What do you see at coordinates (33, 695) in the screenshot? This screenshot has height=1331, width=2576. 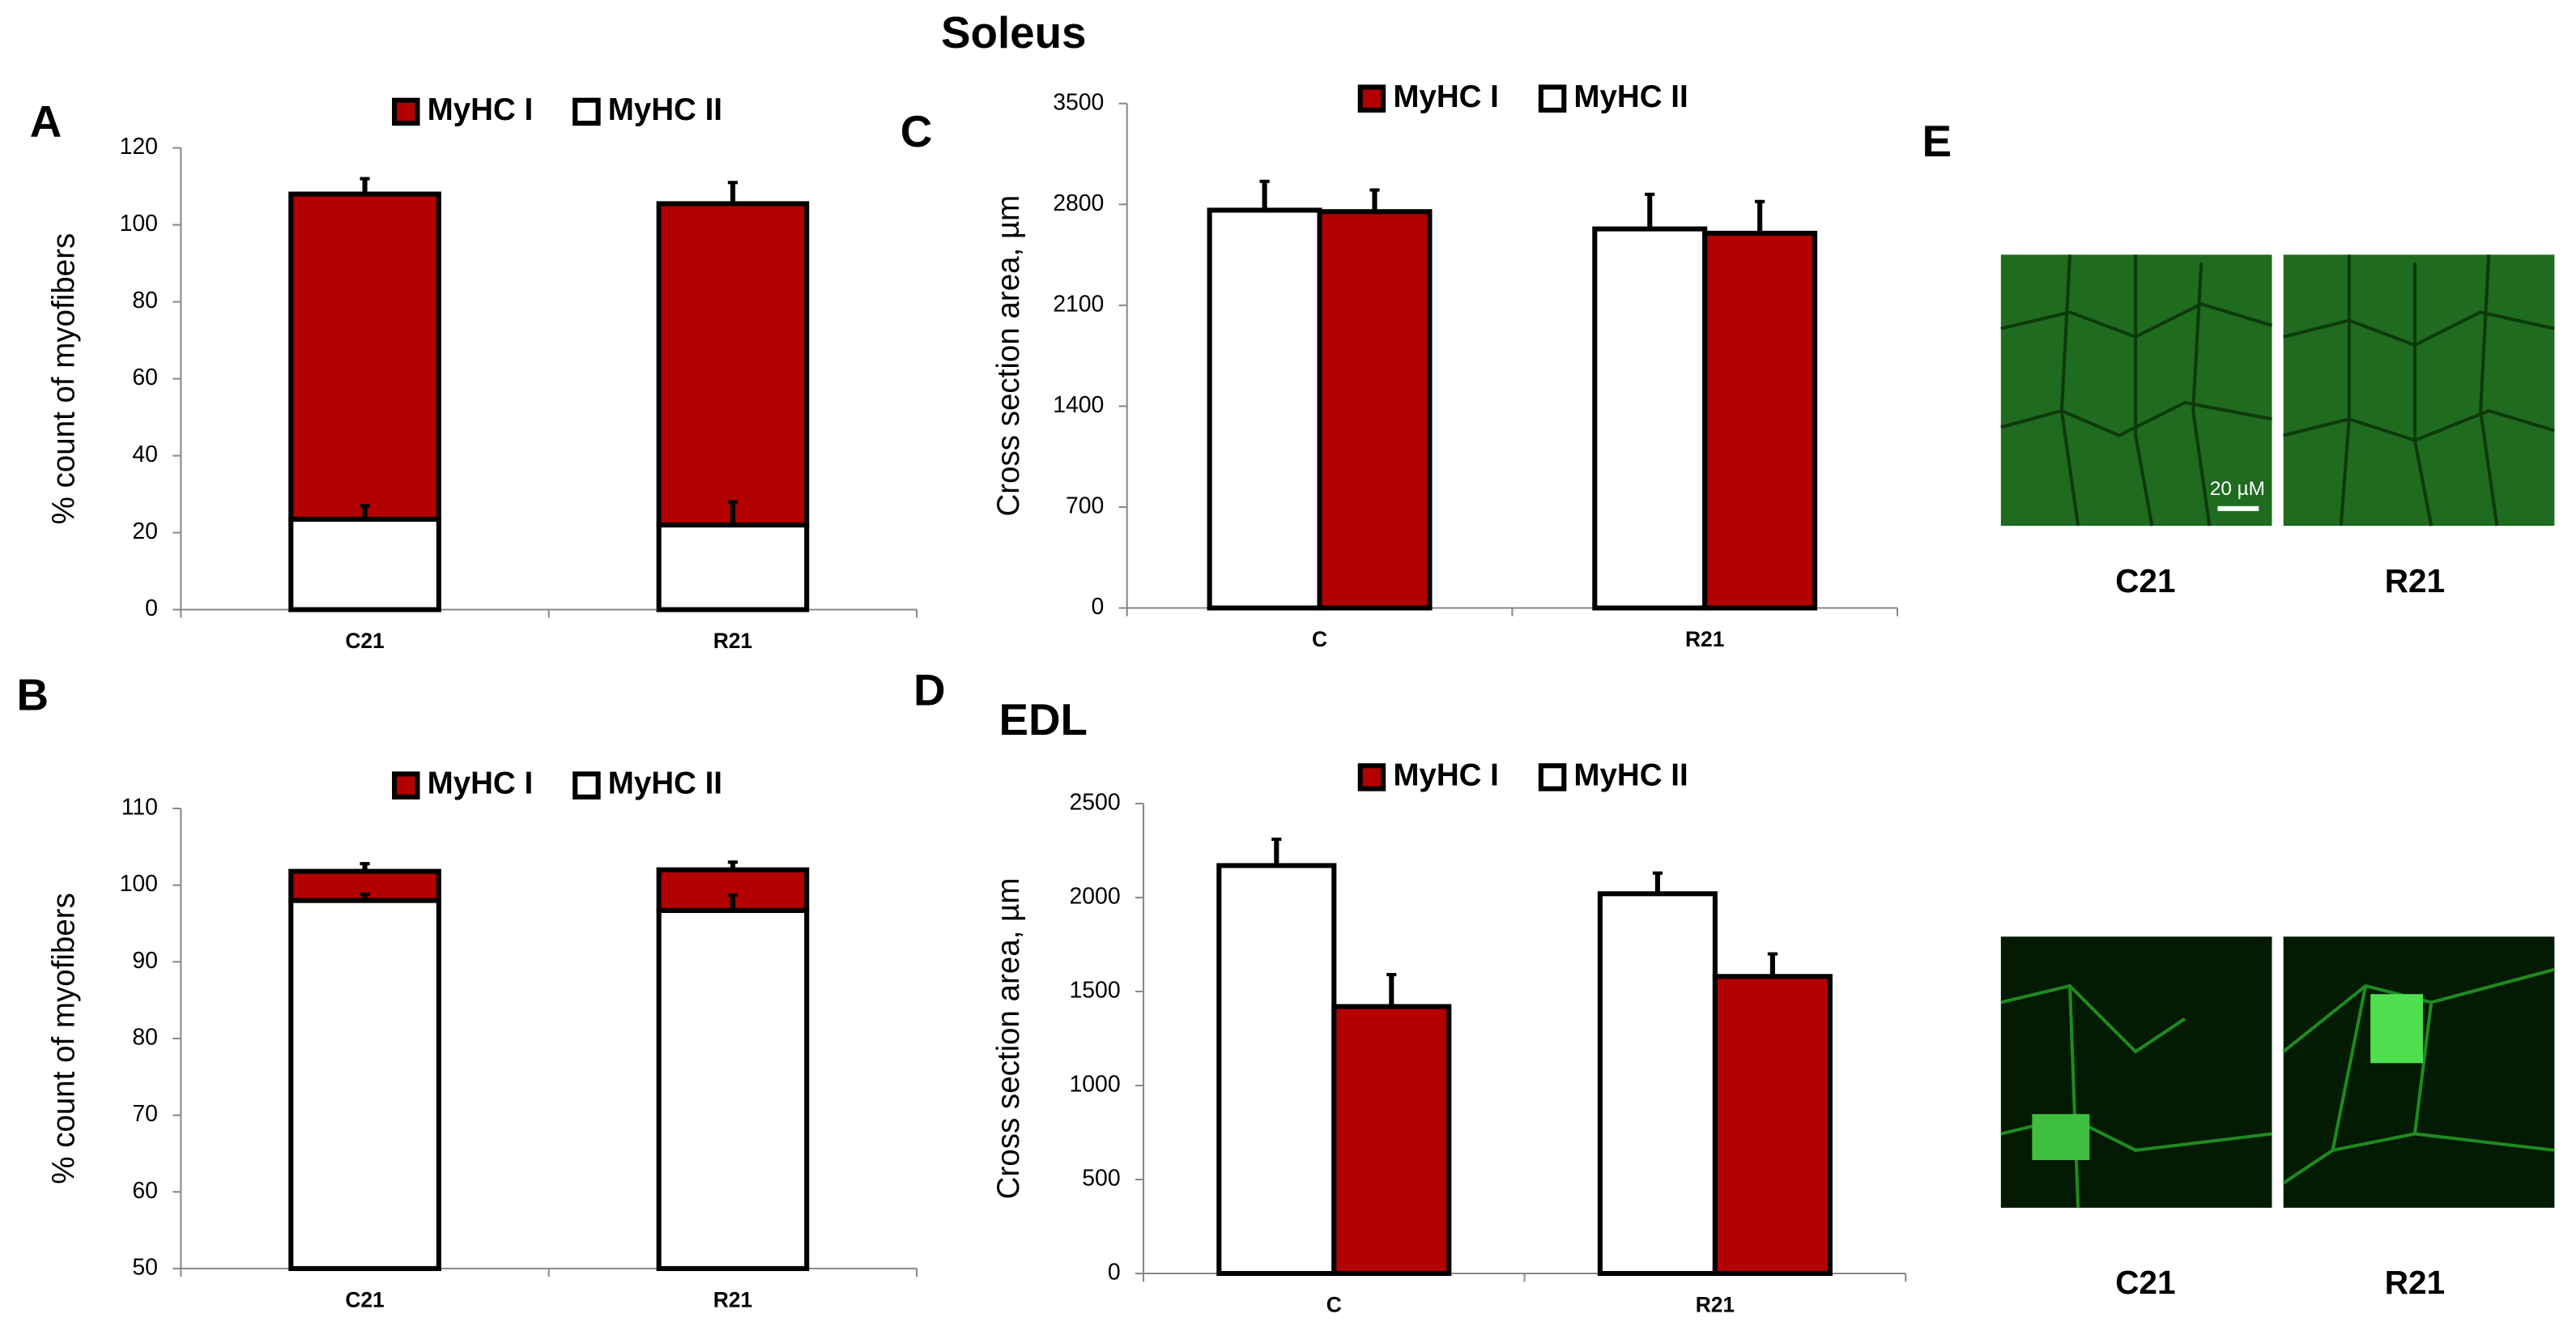 I see `panel-label: B` at bounding box center [33, 695].